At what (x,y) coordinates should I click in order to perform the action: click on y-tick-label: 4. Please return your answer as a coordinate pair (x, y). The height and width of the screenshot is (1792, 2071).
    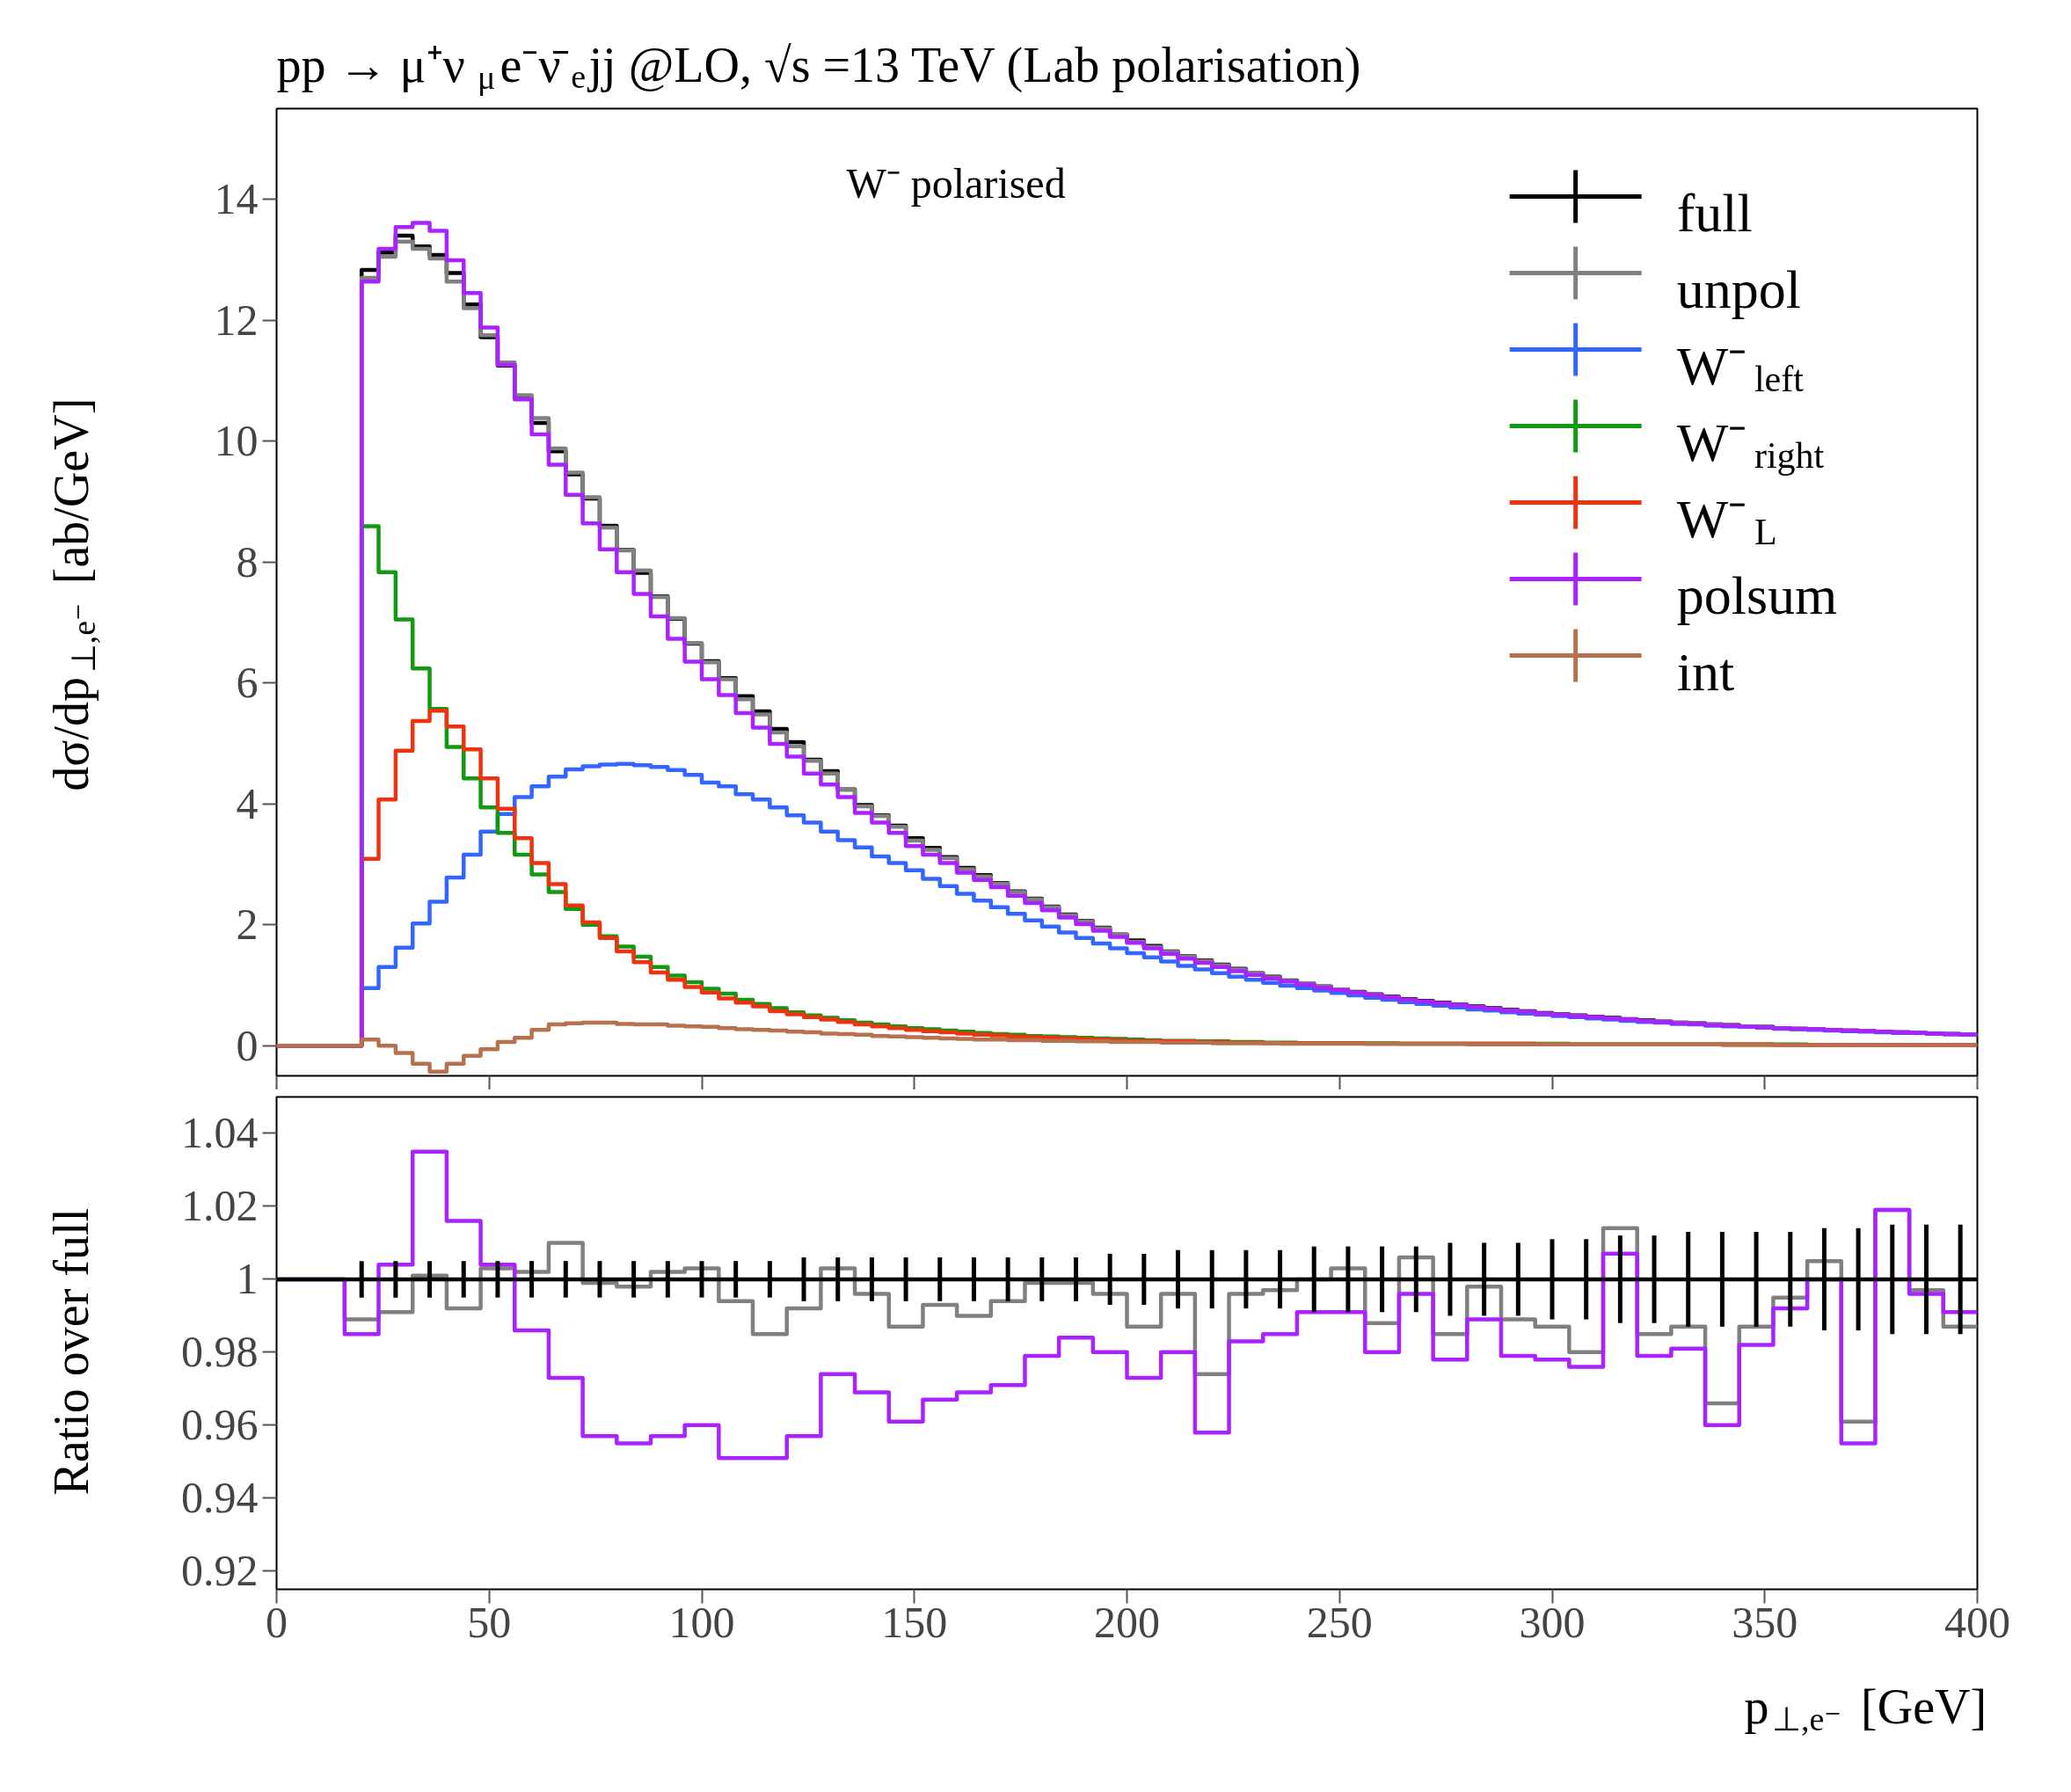
    Looking at the image, I should click on (248, 803).